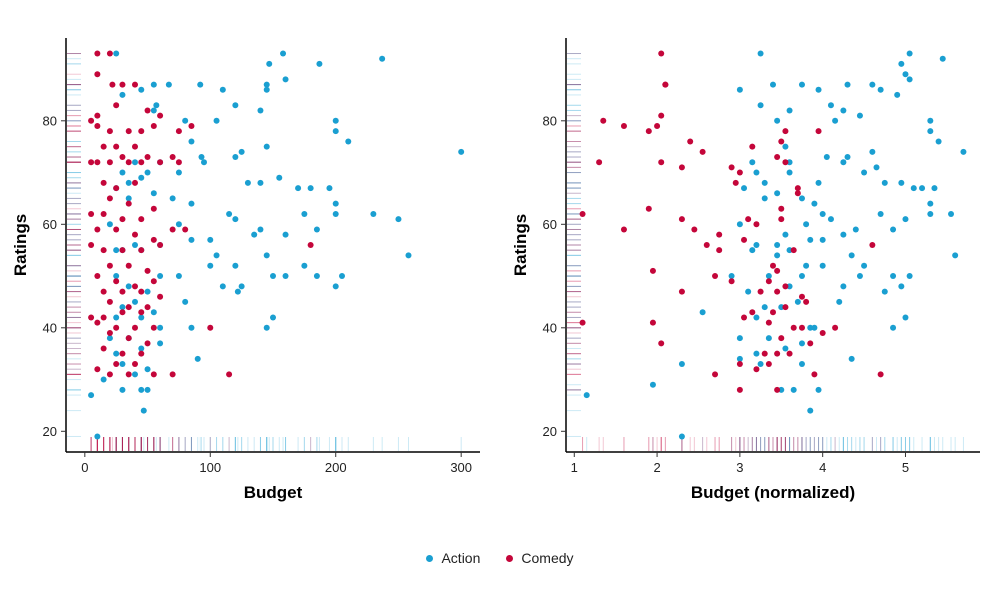 This screenshot has width=1000, height=600. I want to click on x-tick-label: 200, so click(336, 467).